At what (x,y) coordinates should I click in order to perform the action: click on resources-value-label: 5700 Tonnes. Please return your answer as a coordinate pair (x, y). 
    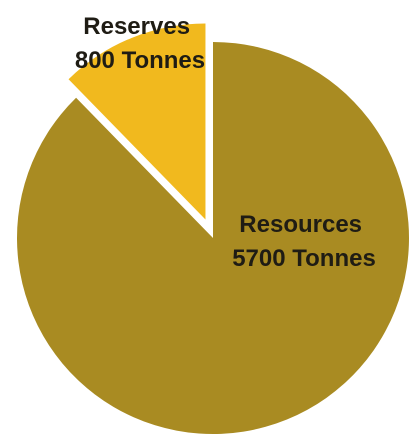
    Looking at the image, I should click on (304, 258).